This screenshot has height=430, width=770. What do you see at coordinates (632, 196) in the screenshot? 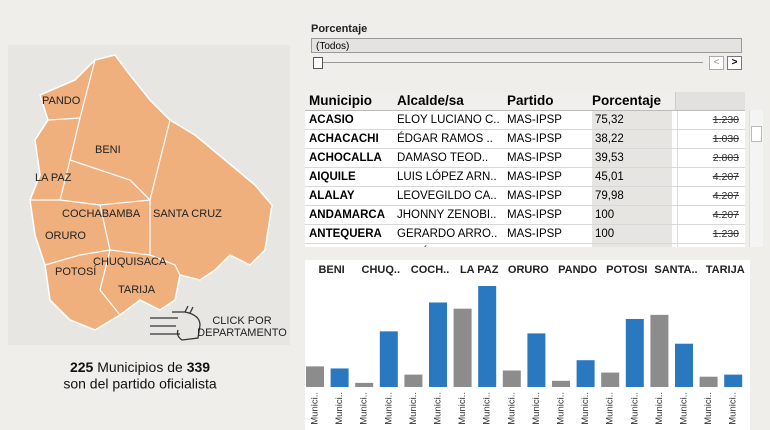
I see `table-cell: 79,98` at bounding box center [632, 196].